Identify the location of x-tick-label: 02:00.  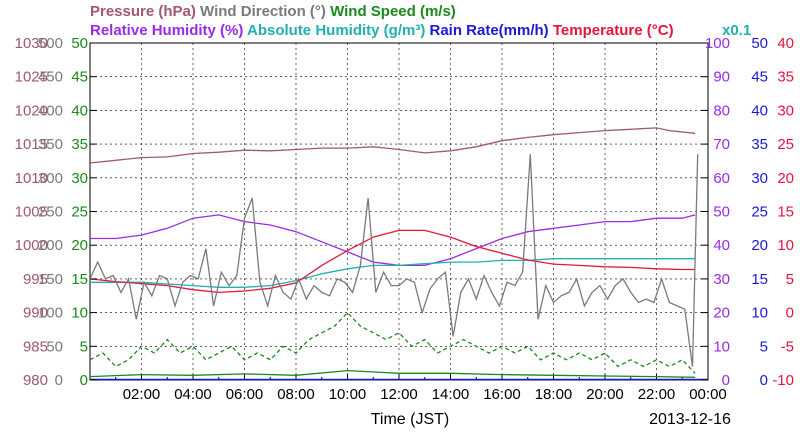
(142, 394).